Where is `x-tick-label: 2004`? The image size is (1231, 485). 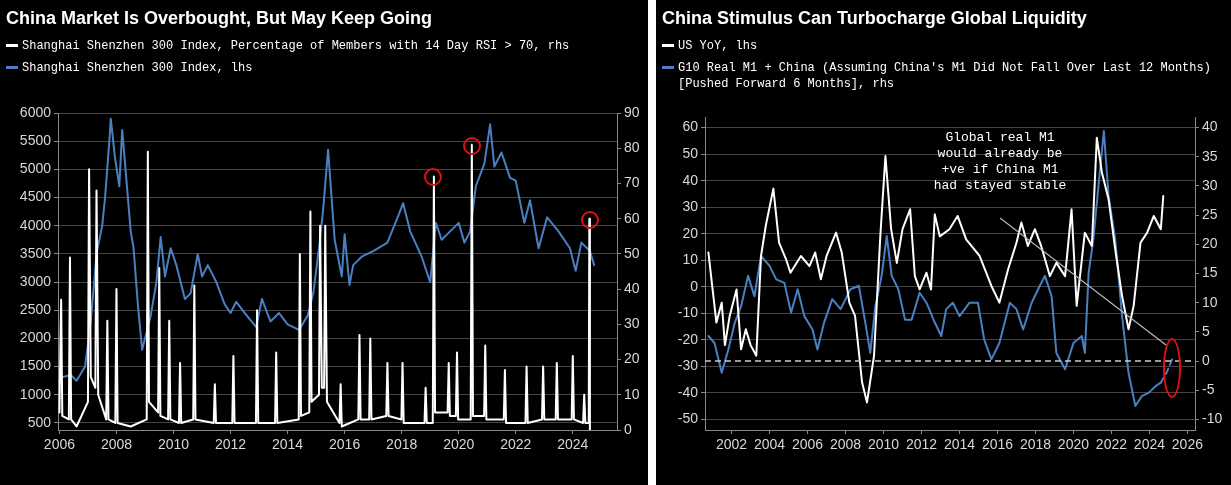 x-tick-label: 2004 is located at coordinates (770, 444).